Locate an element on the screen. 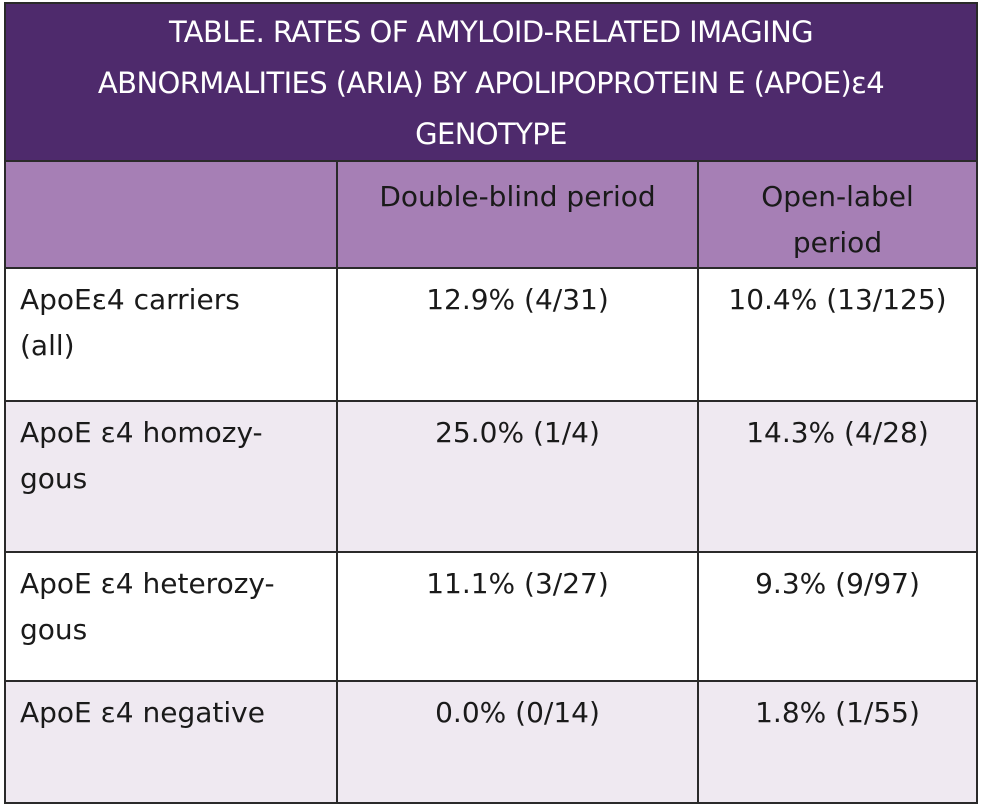 The image size is (982, 808). double-blind-value: 11.1% (3/27) is located at coordinates (517, 616).